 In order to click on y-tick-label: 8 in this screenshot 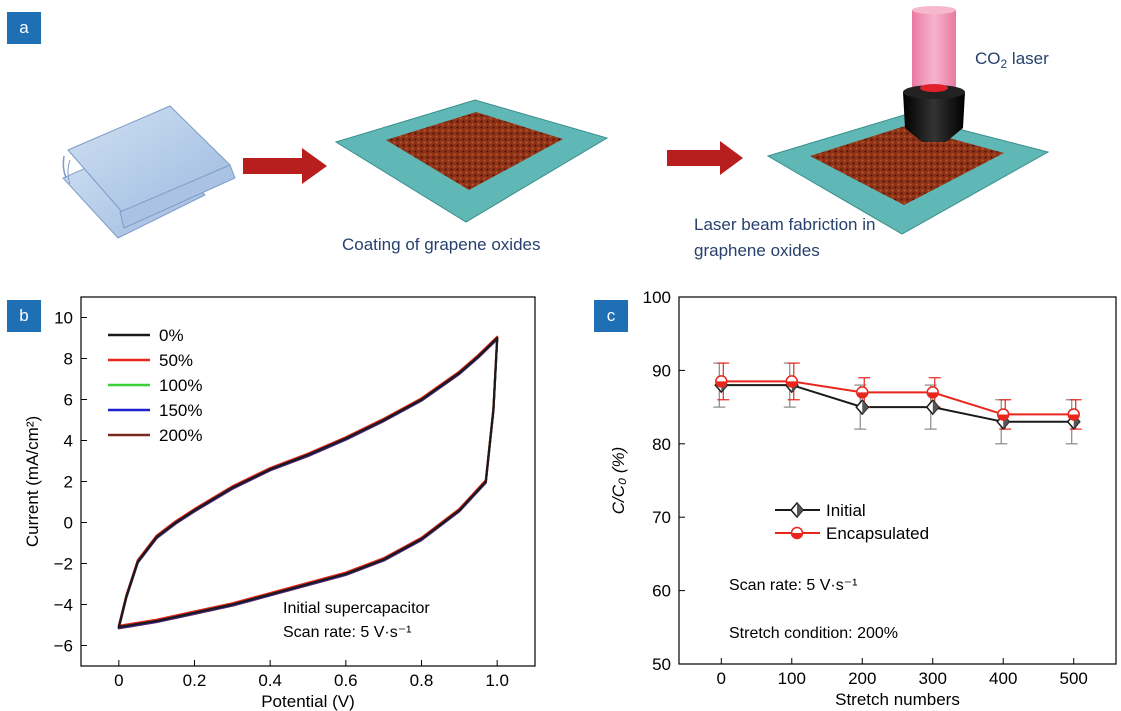, I will do `click(68, 359)`.